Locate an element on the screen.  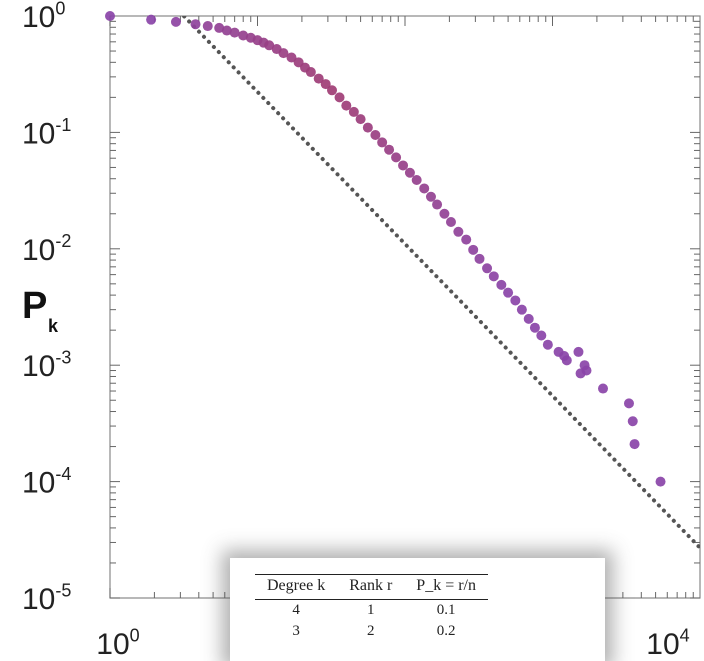
y-tick-label: 10⁻⁵ is located at coordinates (46, 598).